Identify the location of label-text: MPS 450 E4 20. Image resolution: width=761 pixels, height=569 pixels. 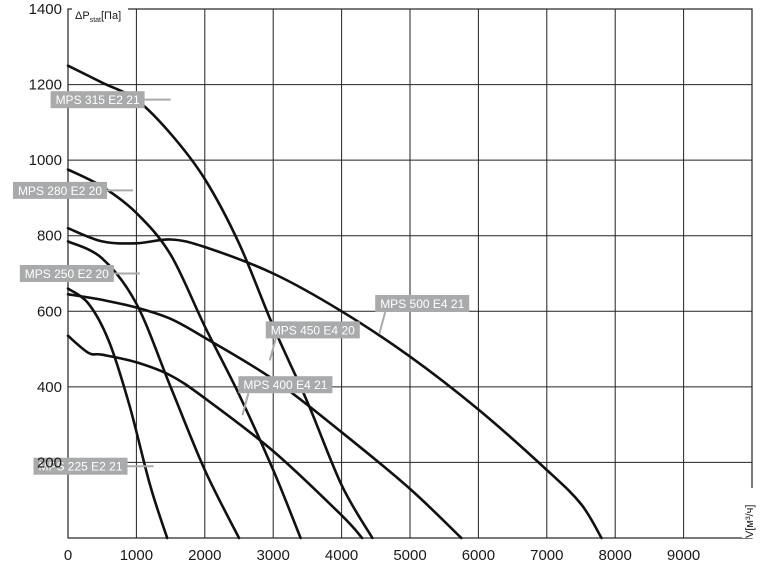
(313, 330).